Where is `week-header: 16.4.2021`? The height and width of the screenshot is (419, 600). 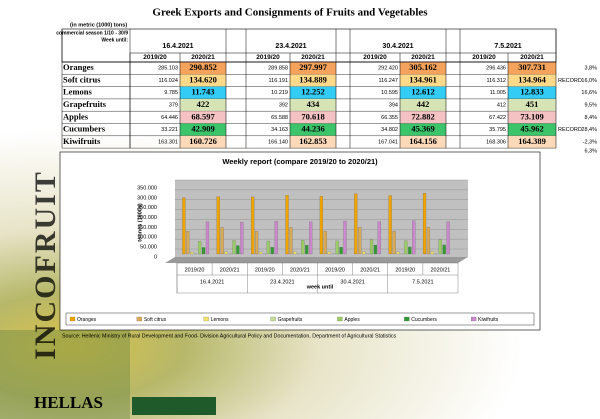
week-header: 16.4.2021 is located at coordinates (177, 46).